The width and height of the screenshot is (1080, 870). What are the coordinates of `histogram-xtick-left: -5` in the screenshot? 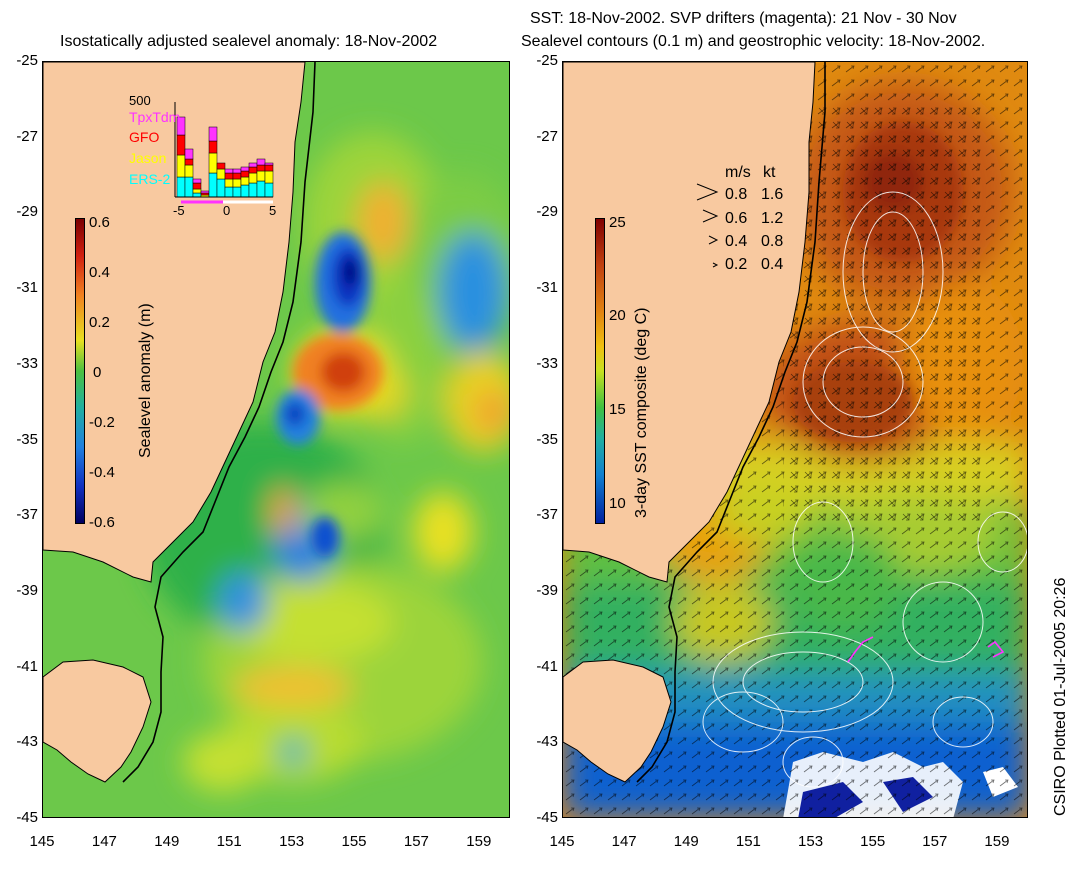 It's located at (179, 210).